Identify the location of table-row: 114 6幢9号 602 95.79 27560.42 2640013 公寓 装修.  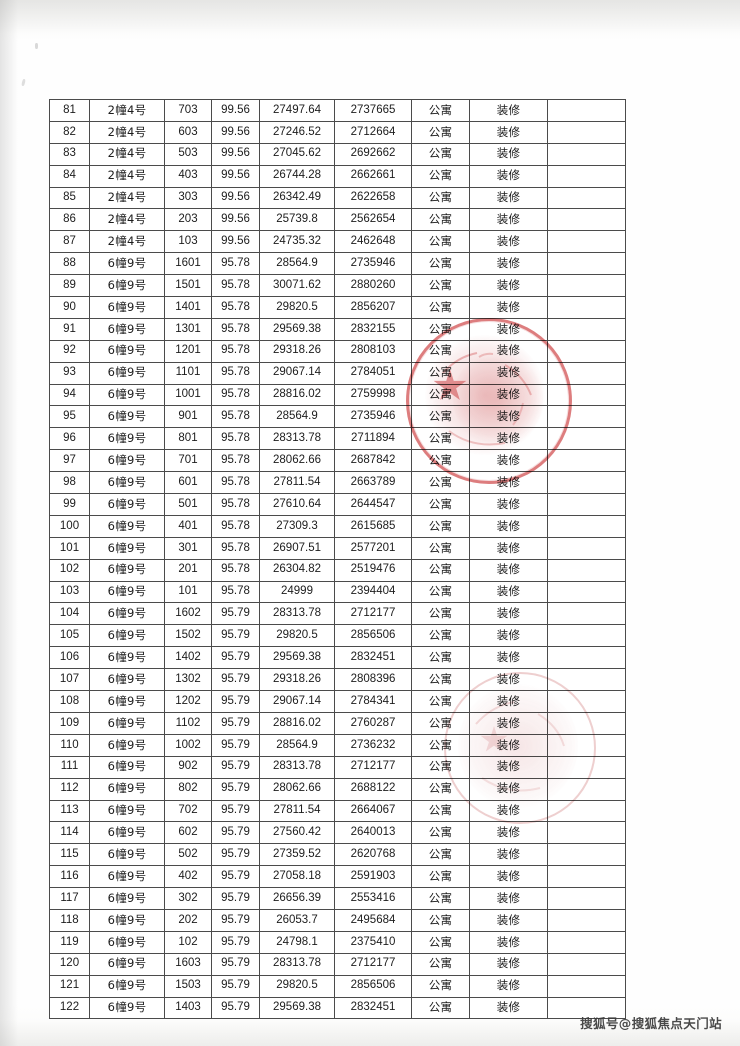
(337, 833).